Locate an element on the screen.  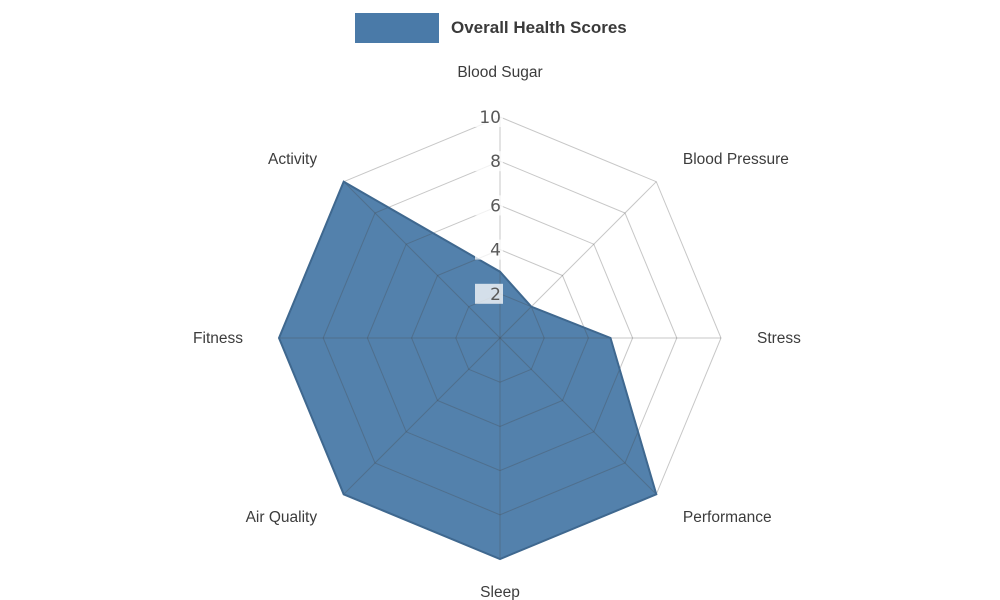
tick-label: 10 is located at coordinates (490, 118).